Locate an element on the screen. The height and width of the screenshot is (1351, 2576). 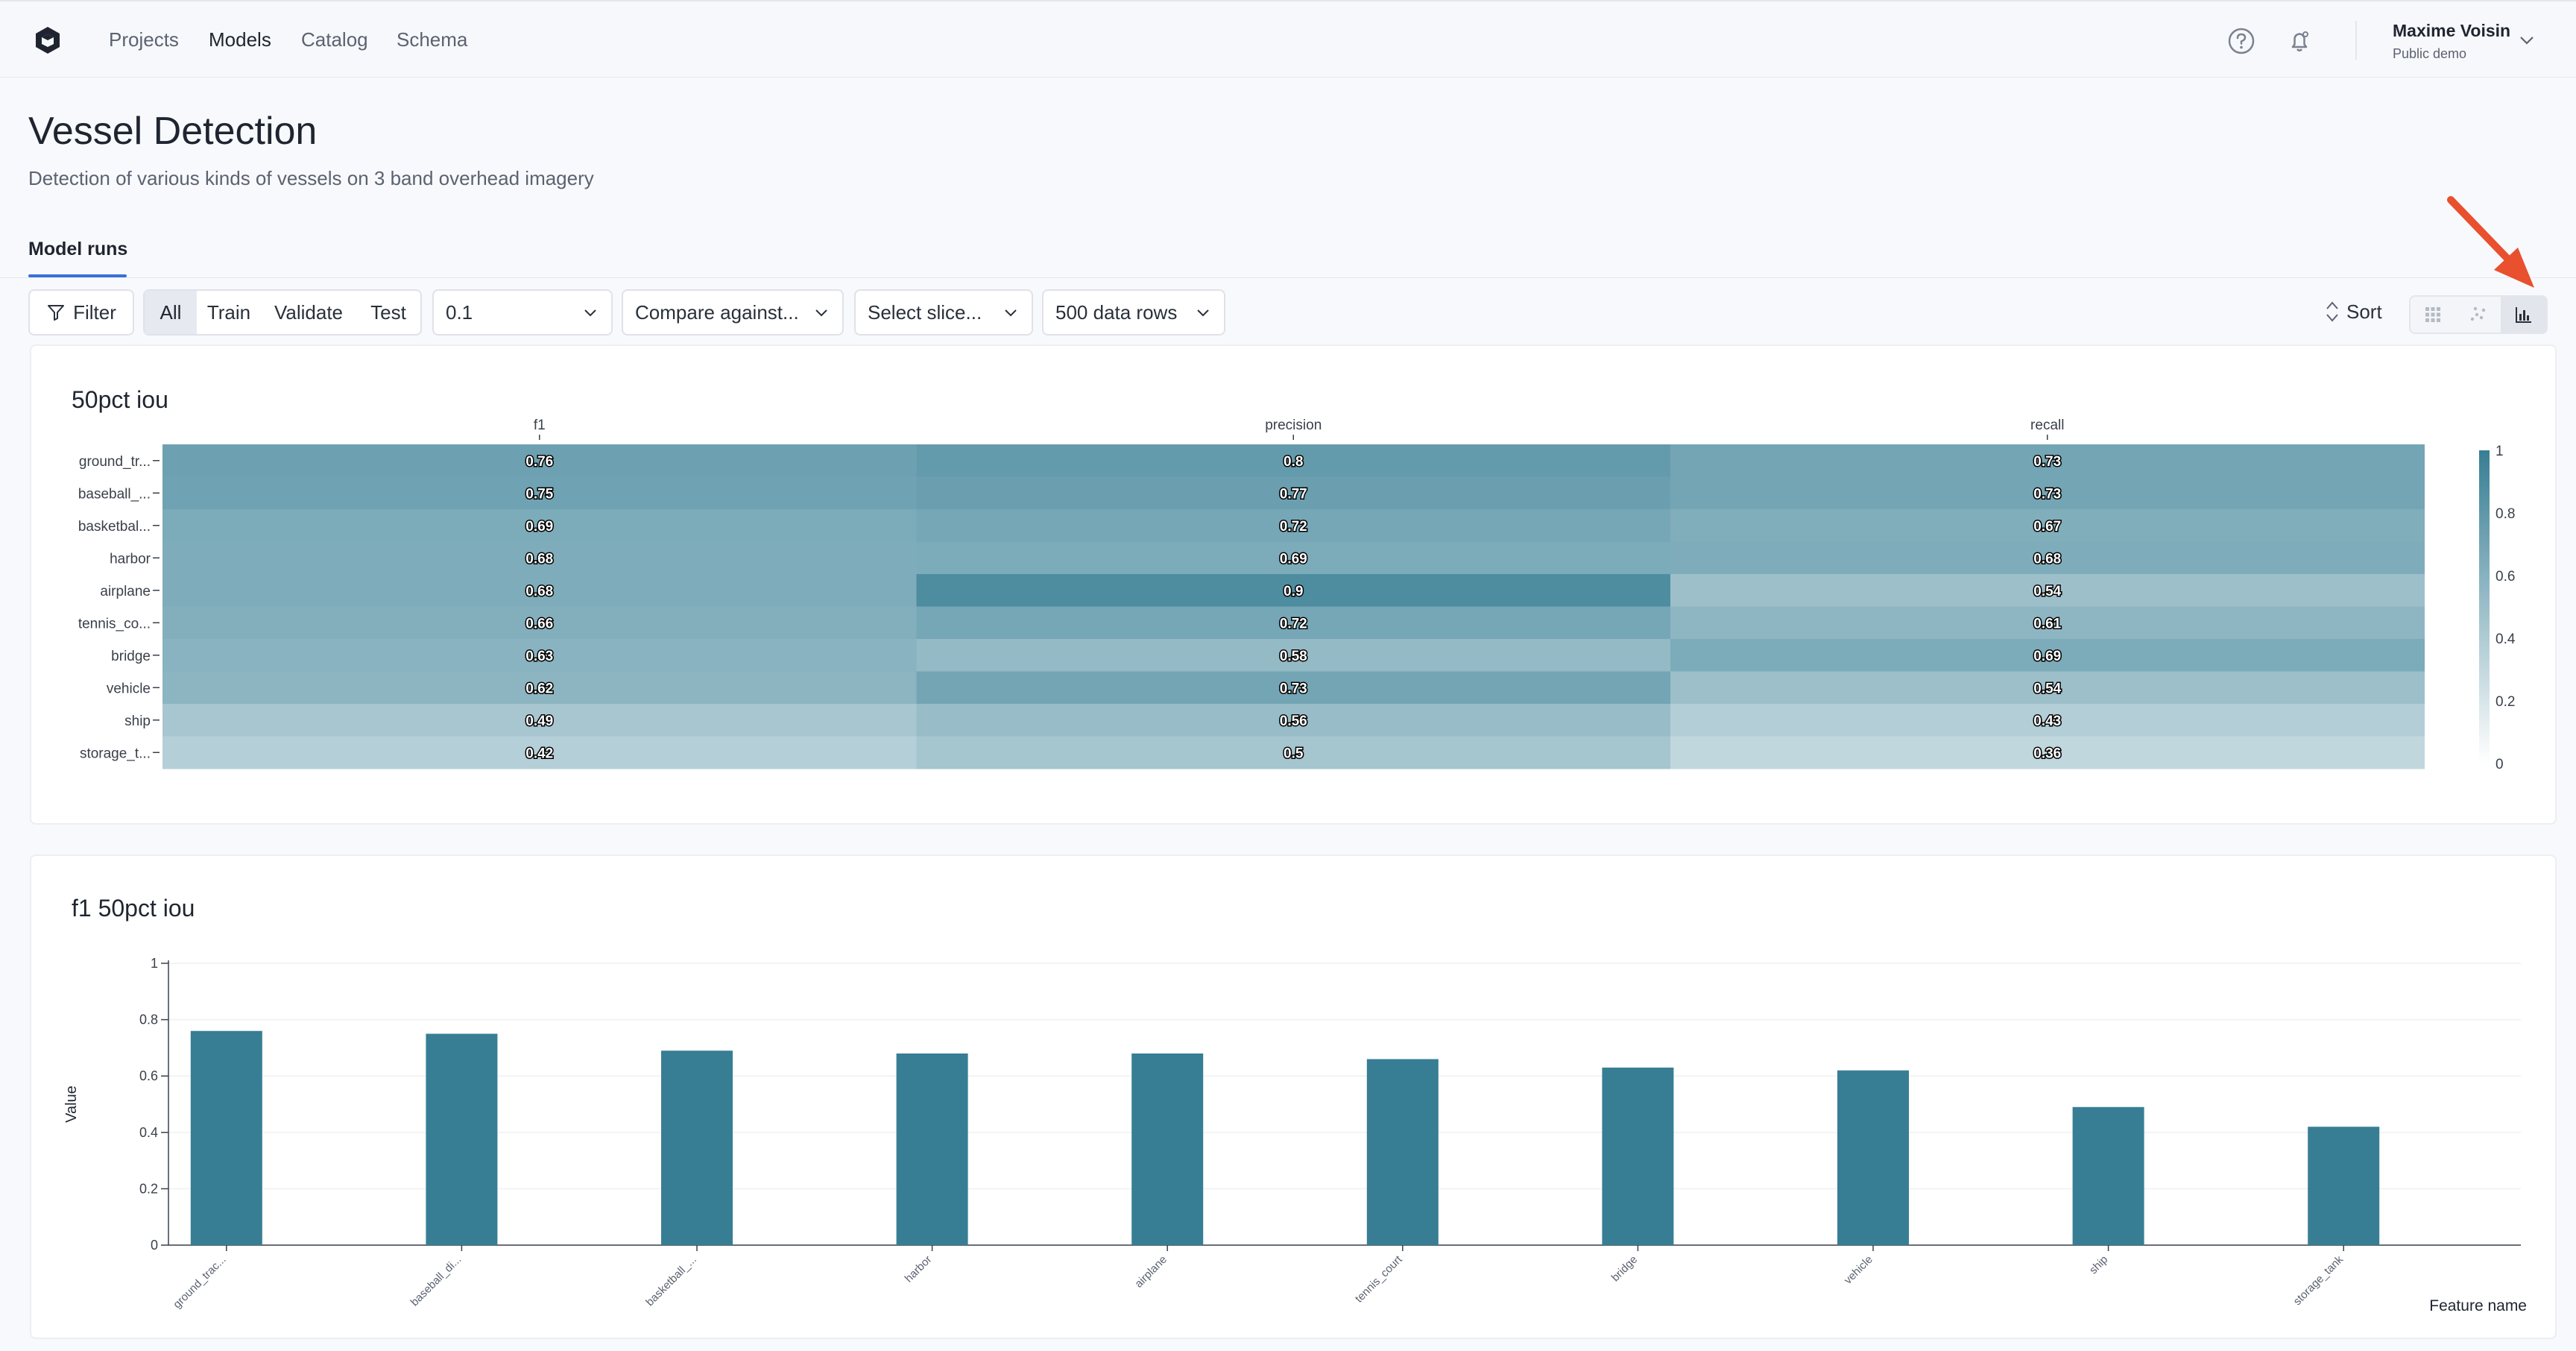
bar-chart-view-button is located at coordinates (2524, 315).